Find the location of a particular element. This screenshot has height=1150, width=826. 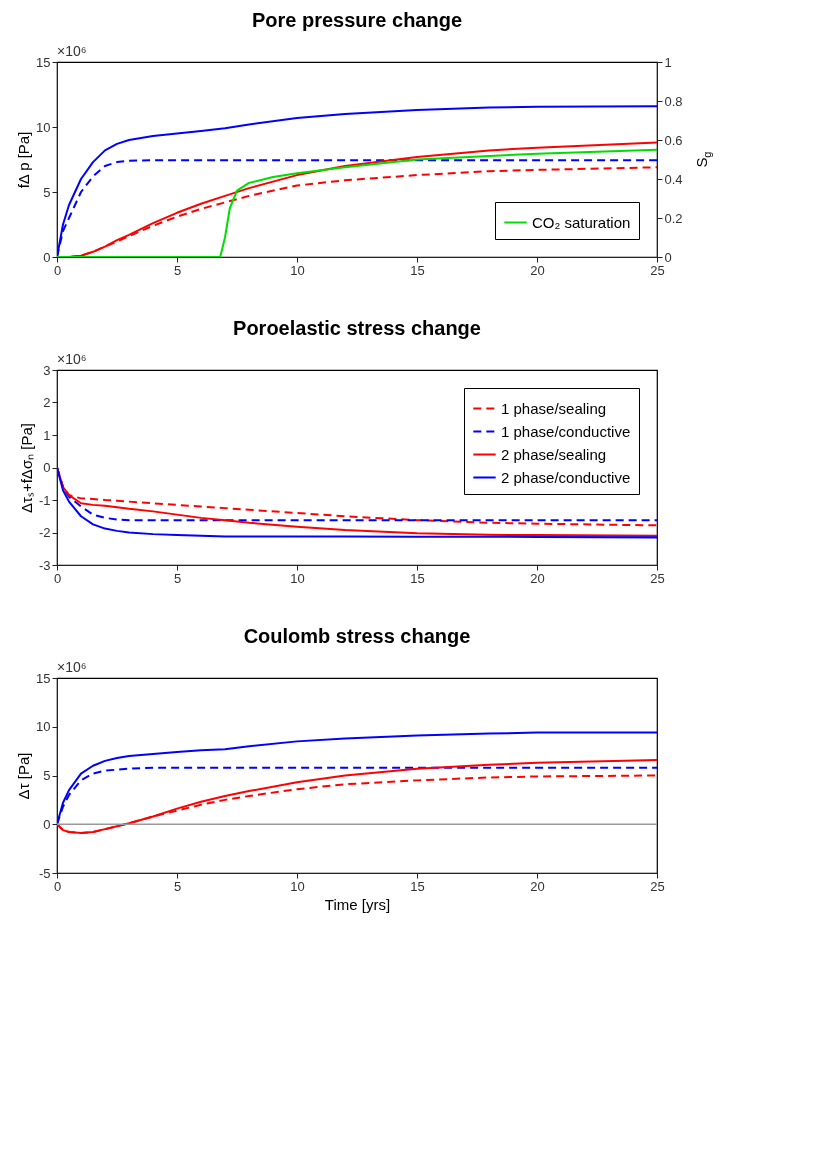

y-axis-title: Δτₛ+fΔσₙ [Pa] is located at coordinates (26, 468).